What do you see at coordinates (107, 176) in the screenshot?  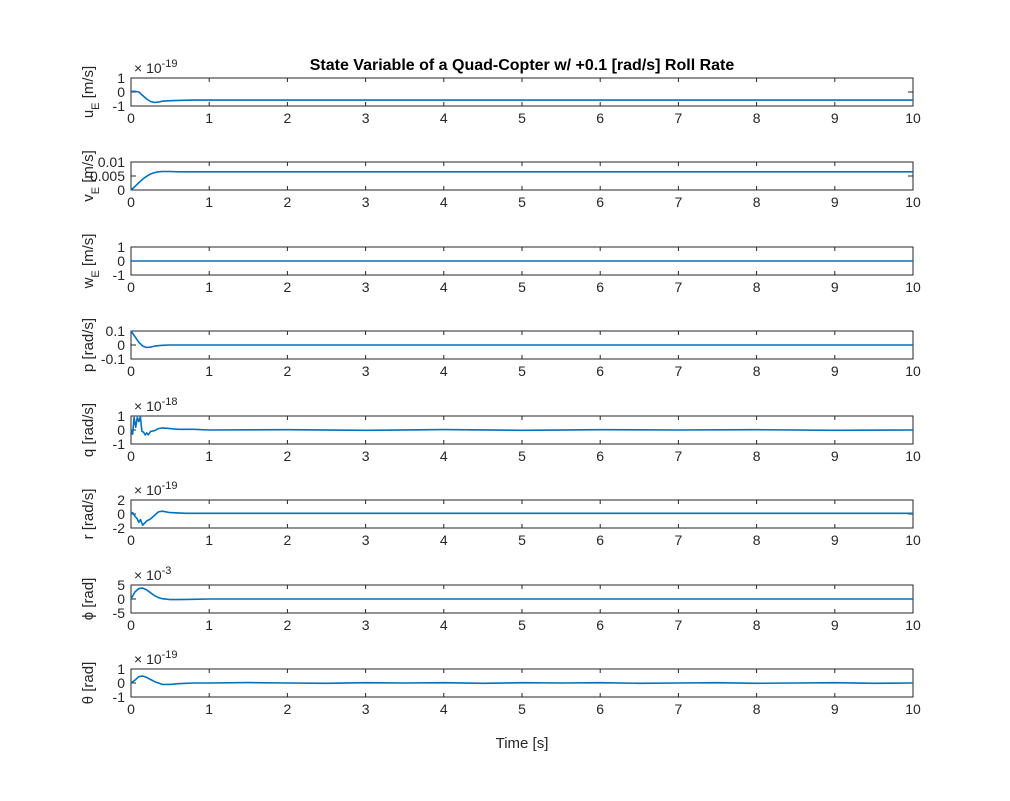 I see `y-tick-label: 0.005` at bounding box center [107, 176].